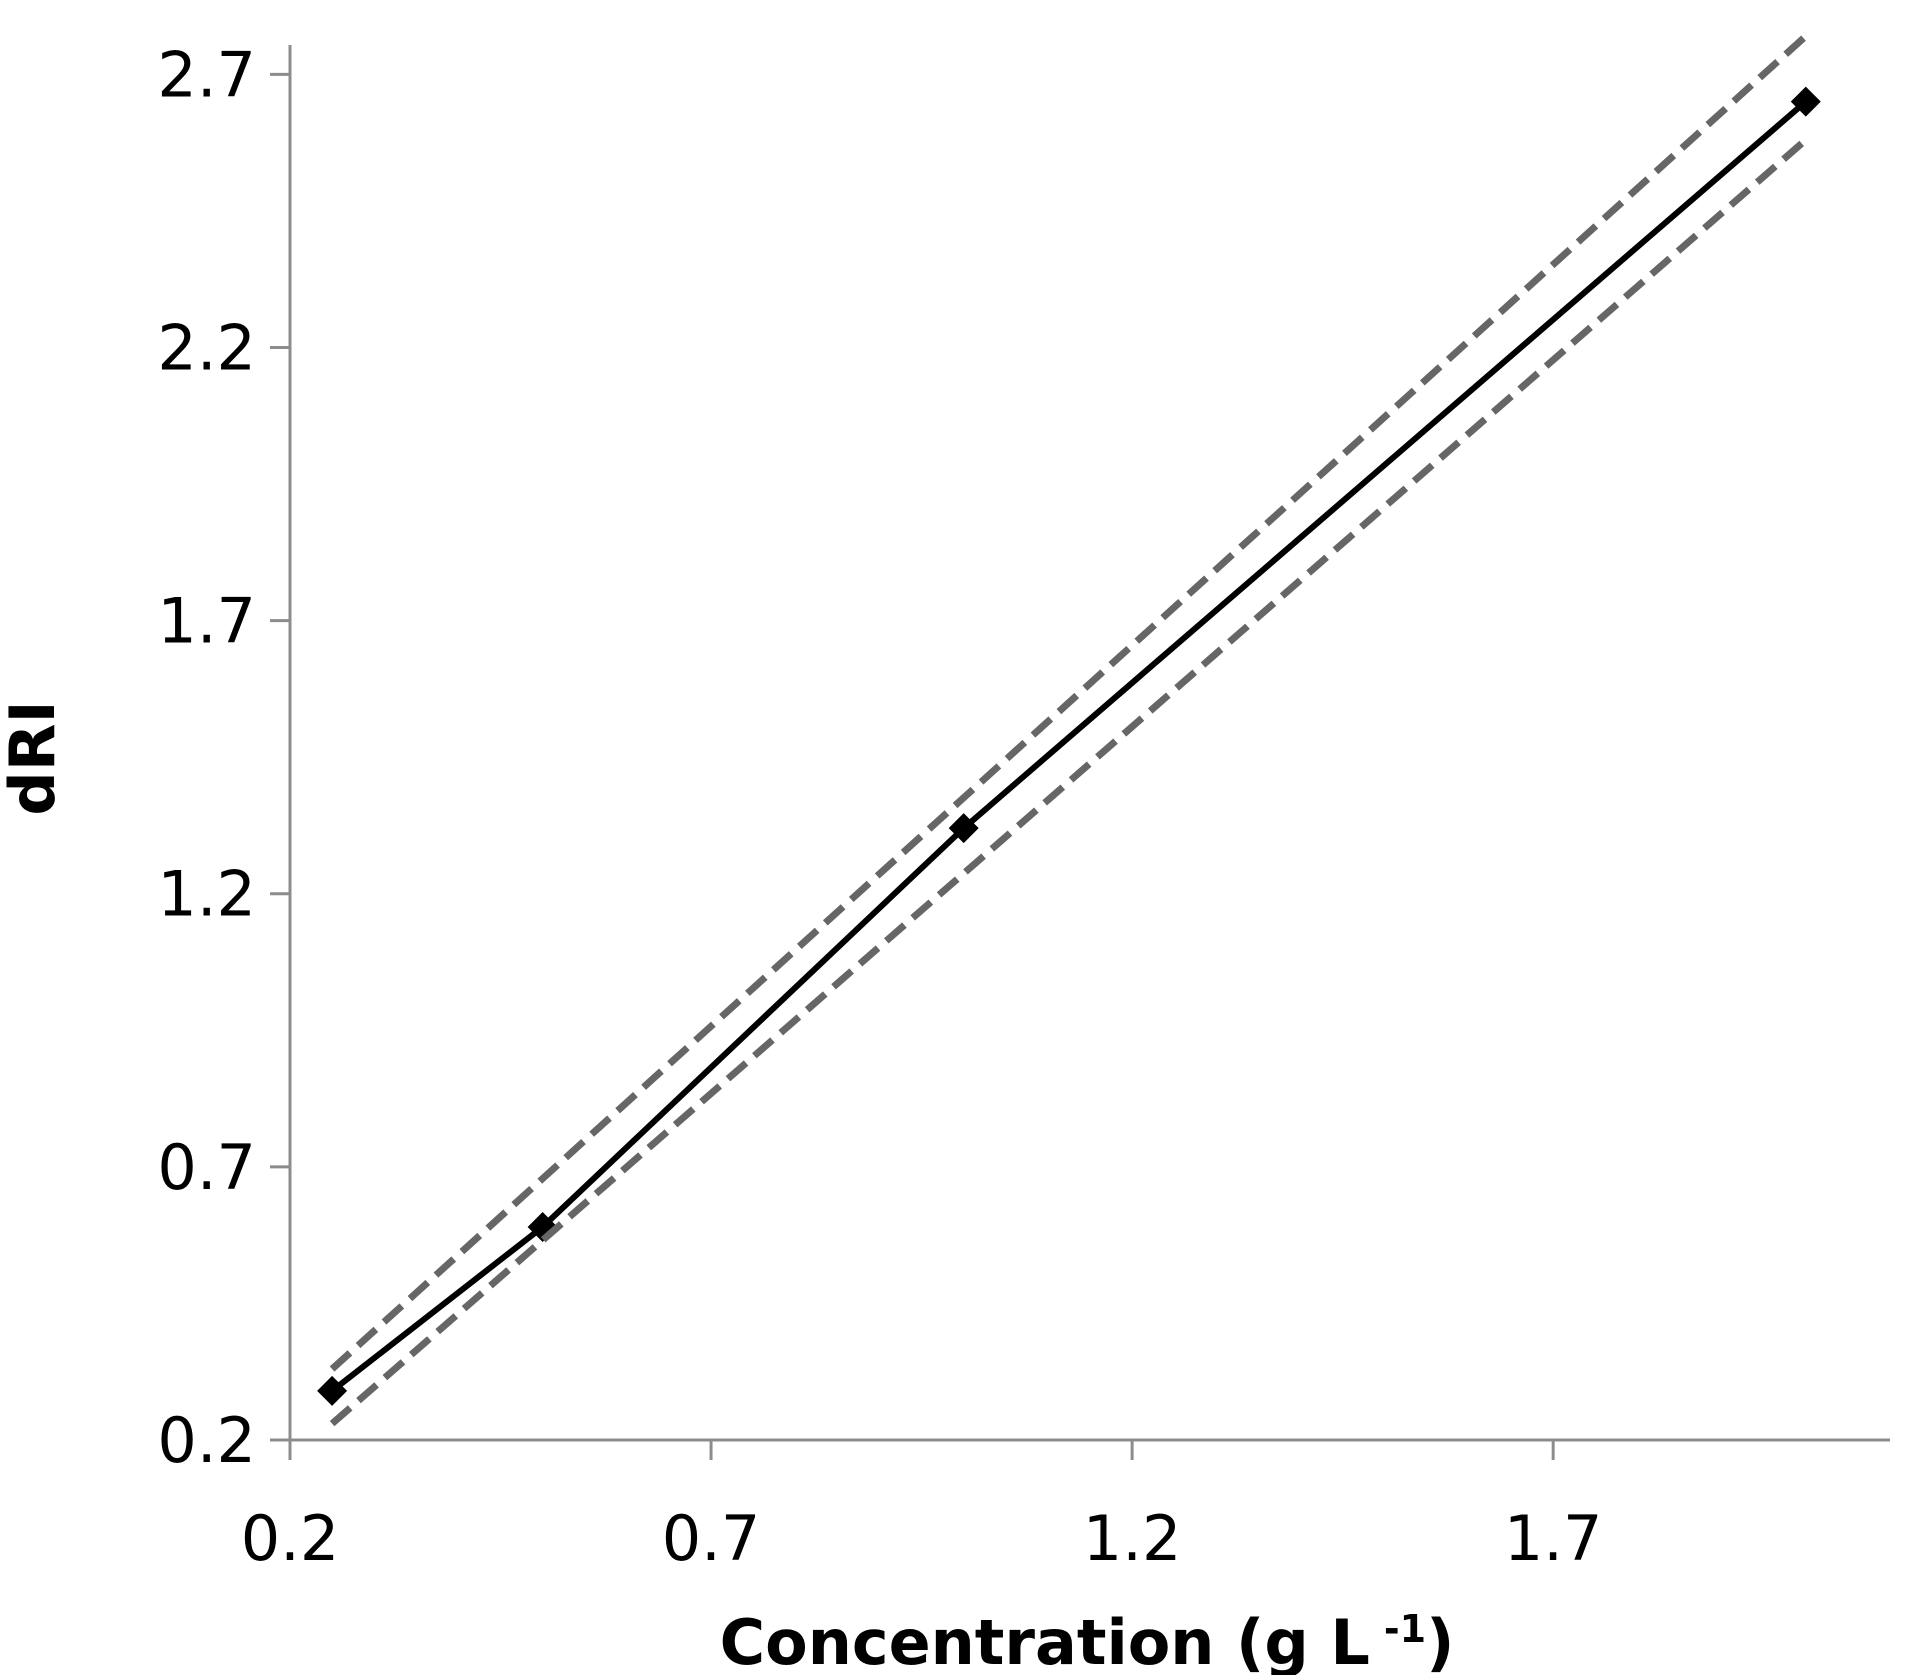 Image resolution: width=1906 pixels, height=1679 pixels. I want to click on y-tick-label: 0.2, so click(206, 1440).